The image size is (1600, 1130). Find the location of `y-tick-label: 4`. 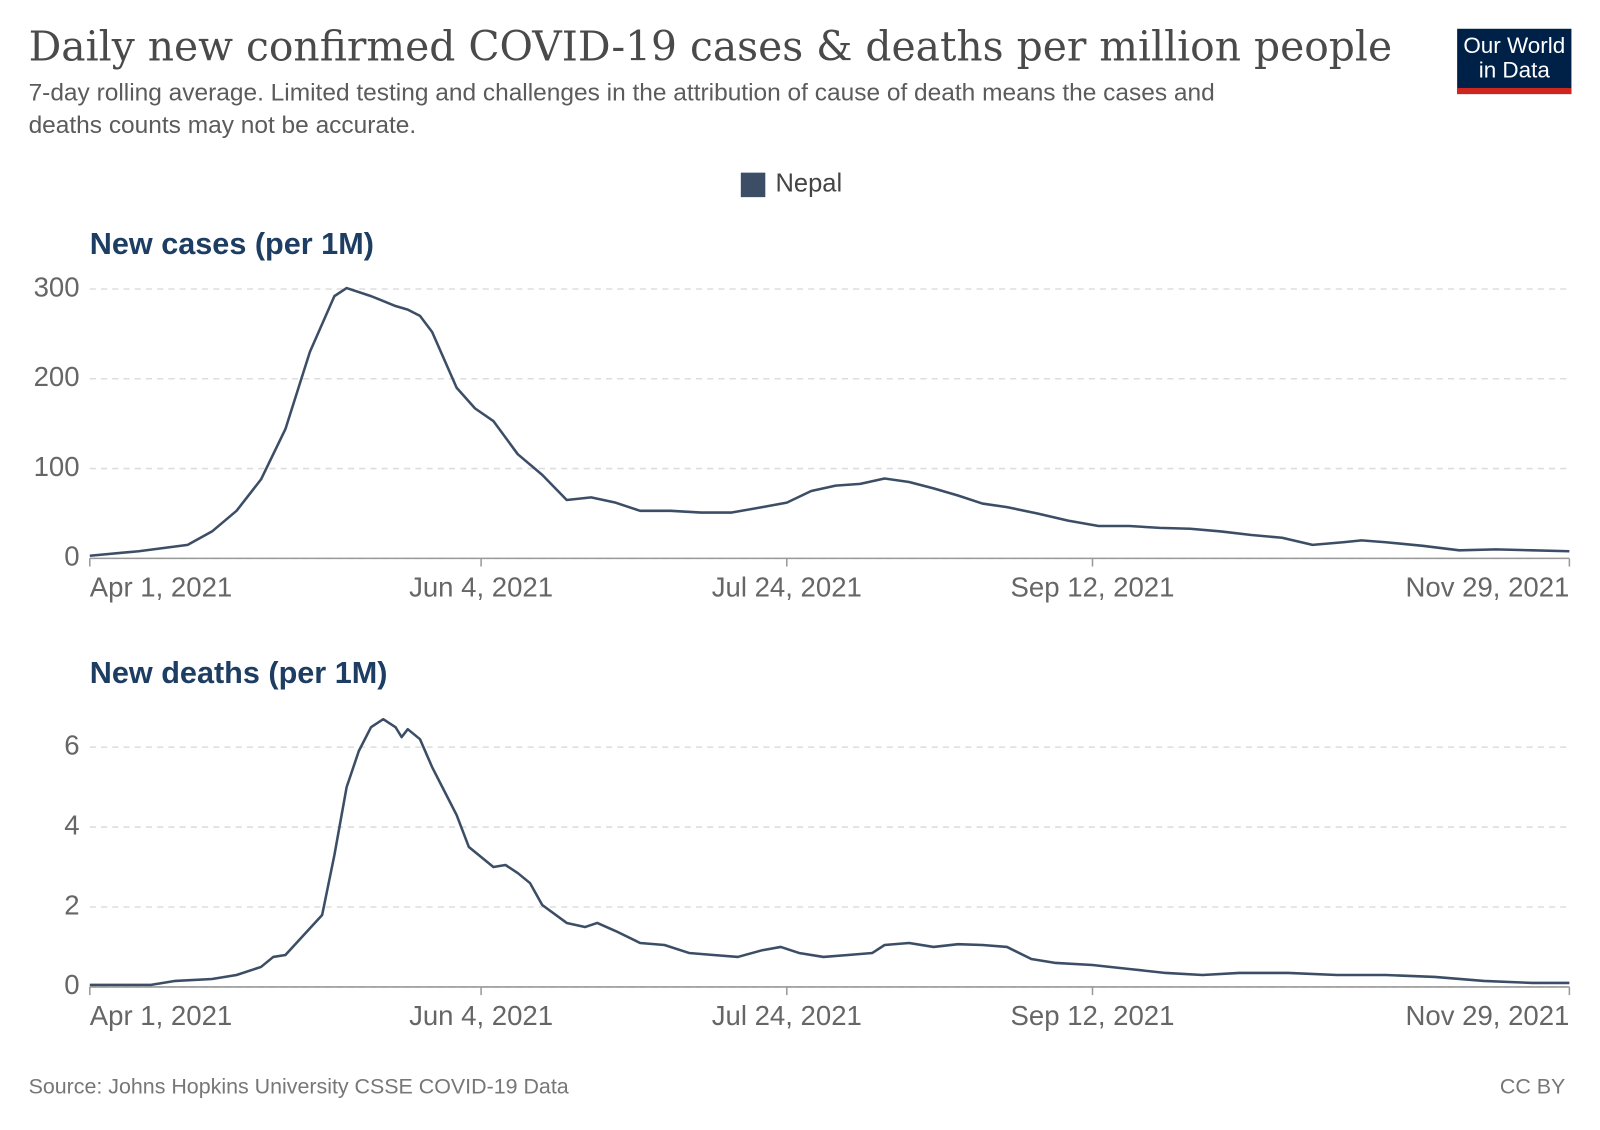

y-tick-label: 4 is located at coordinates (71, 824).